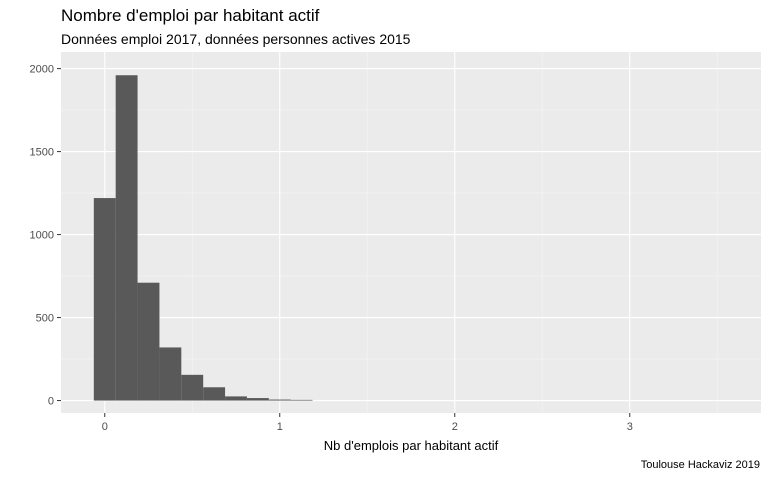  Describe the element at coordinates (51, 402) in the screenshot. I see `y-tick-label: 0` at that location.